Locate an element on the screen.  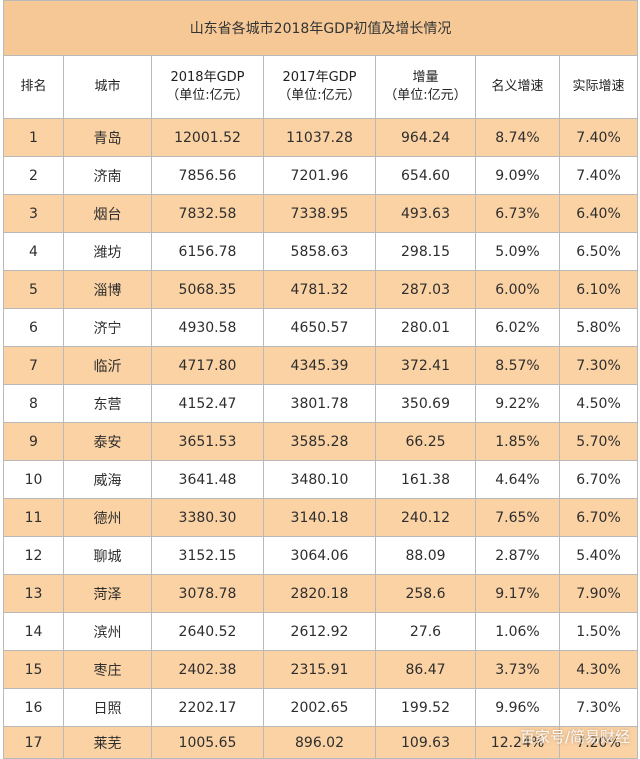
table-row: 17 莱芜 1005.65 896.02 109.63 12.24% 7.20% is located at coordinates (321, 742).